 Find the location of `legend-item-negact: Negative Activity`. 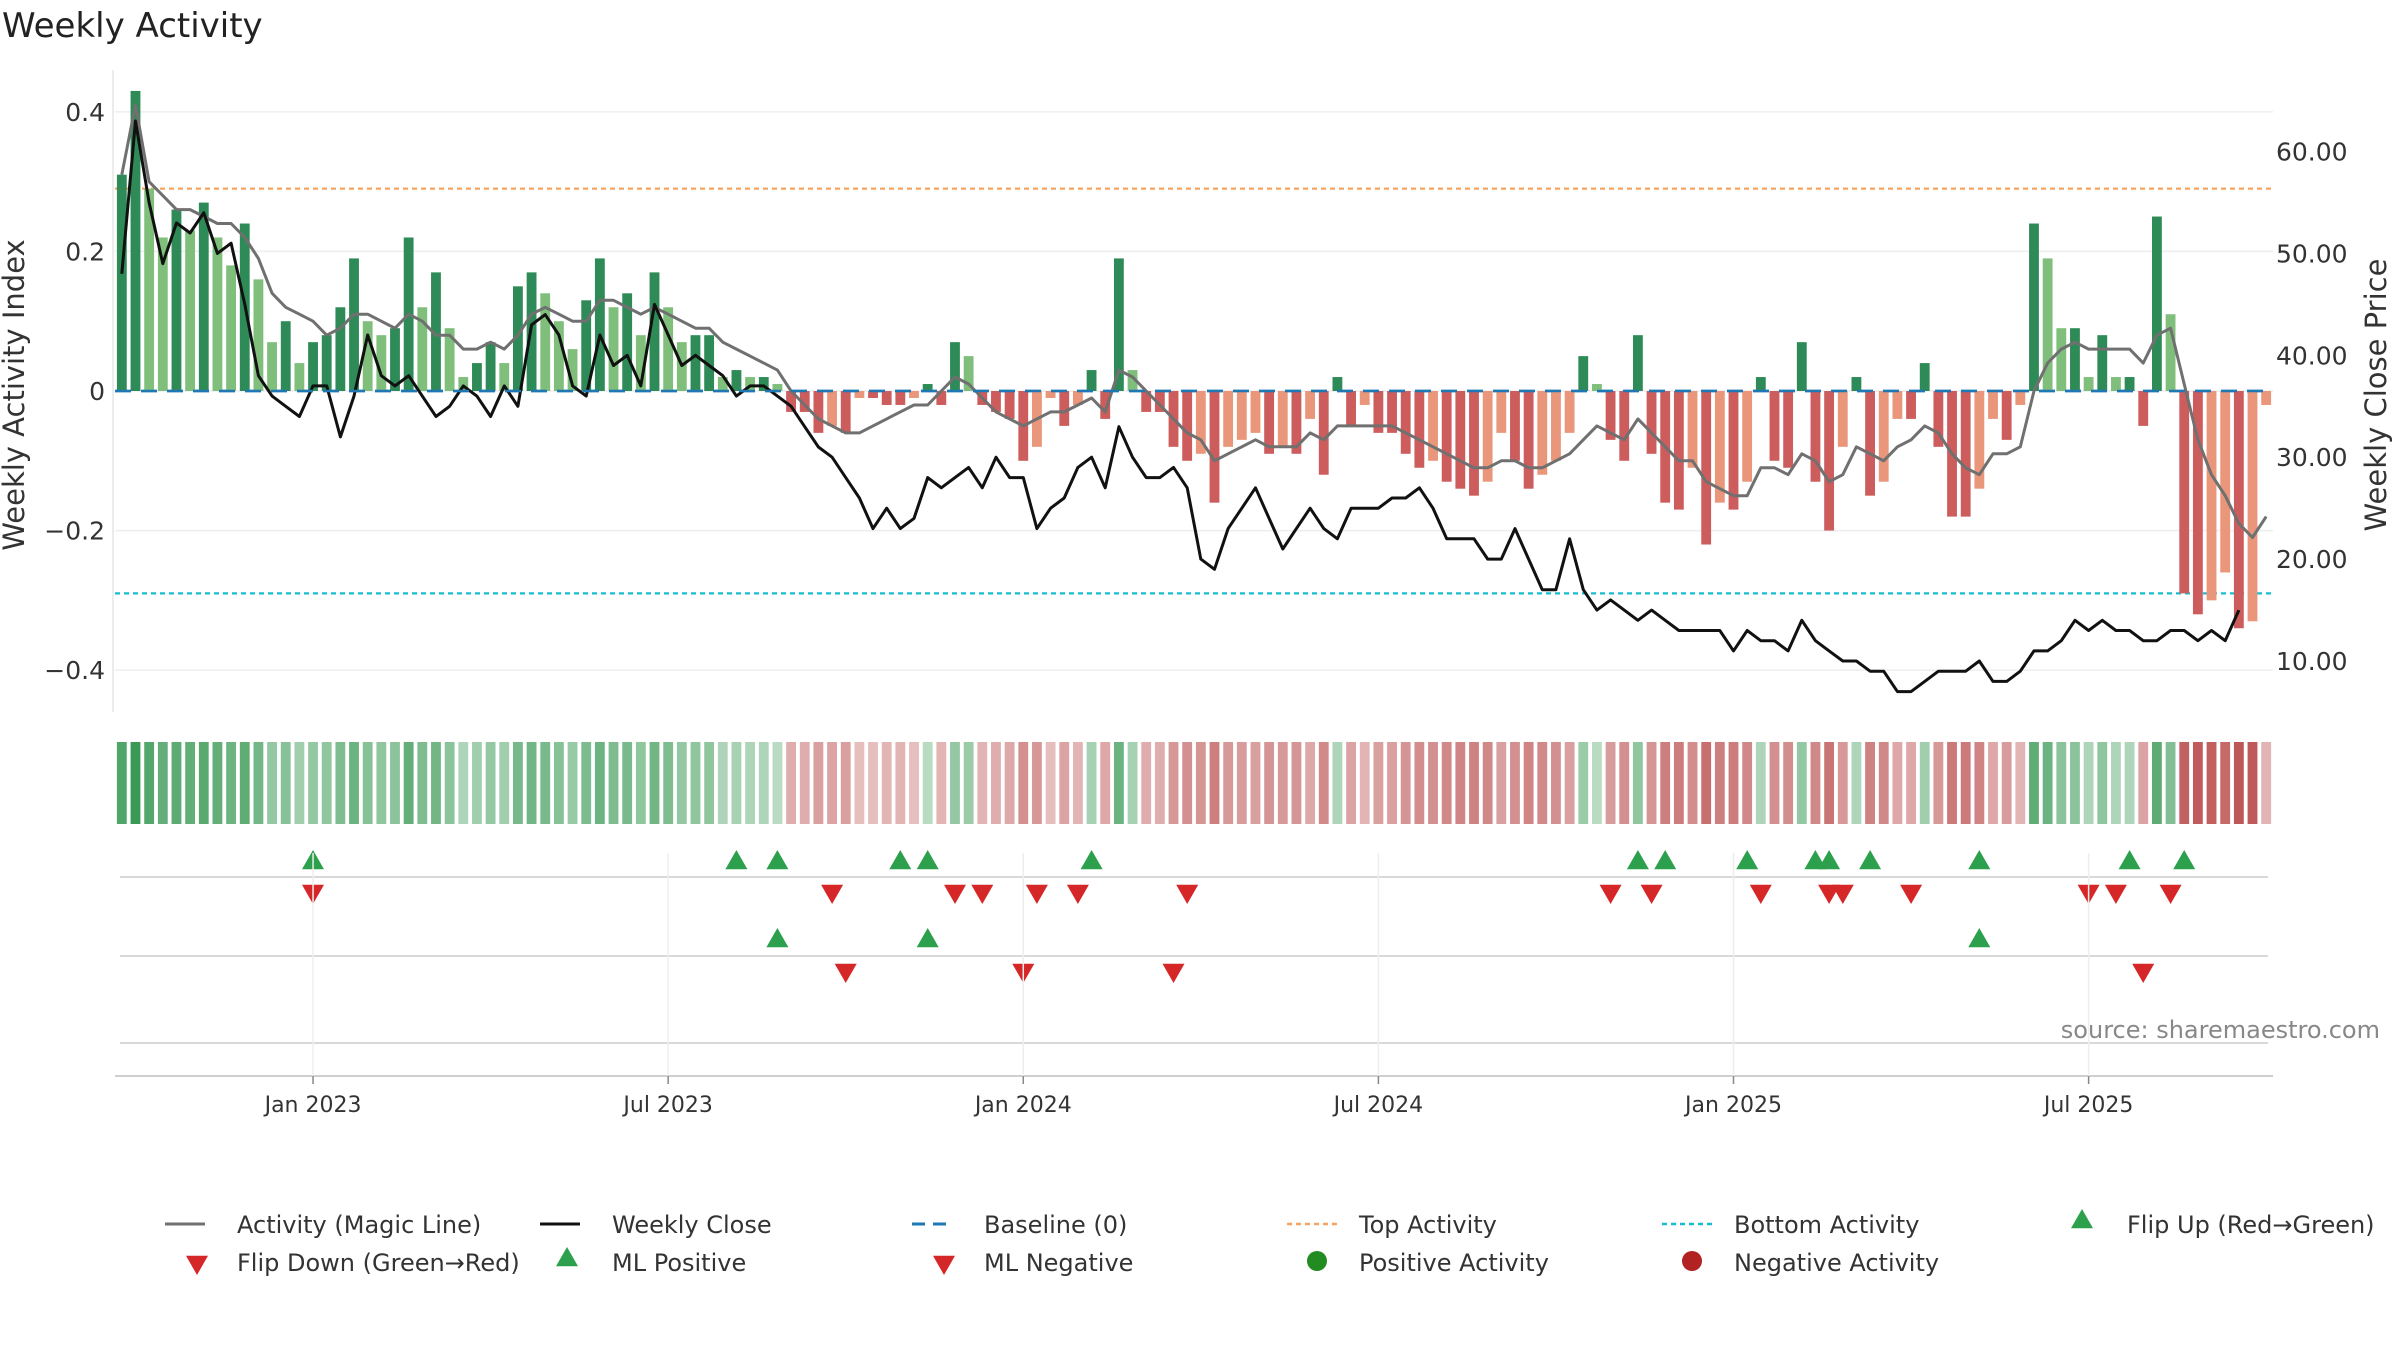

legend-item-negact: Negative Activity is located at coordinates (1810, 1263).